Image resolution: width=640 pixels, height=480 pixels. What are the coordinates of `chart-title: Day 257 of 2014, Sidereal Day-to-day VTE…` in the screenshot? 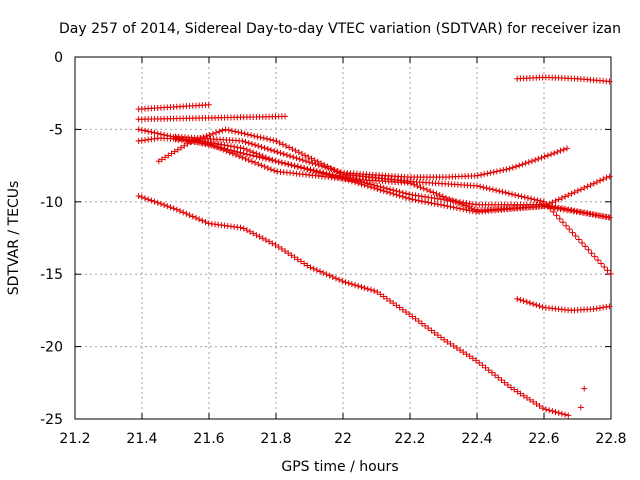 It's located at (340, 29).